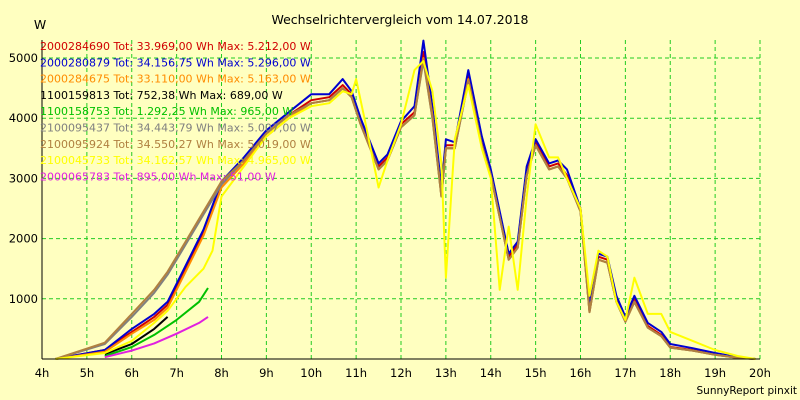  What do you see at coordinates (23, 58) in the screenshot?
I see `y-tick-label: 5000` at bounding box center [23, 58].